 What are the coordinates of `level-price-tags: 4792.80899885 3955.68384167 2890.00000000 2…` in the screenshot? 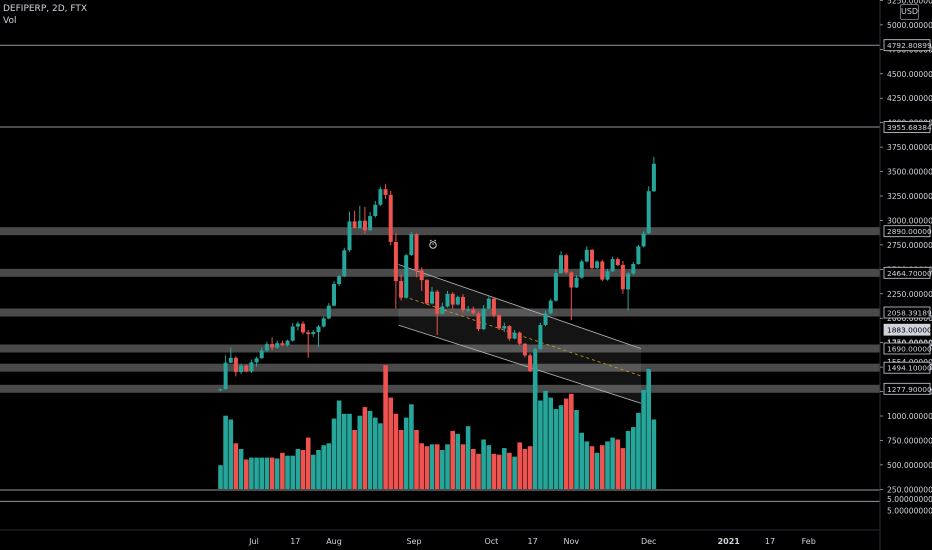 It's located at (907, 217).